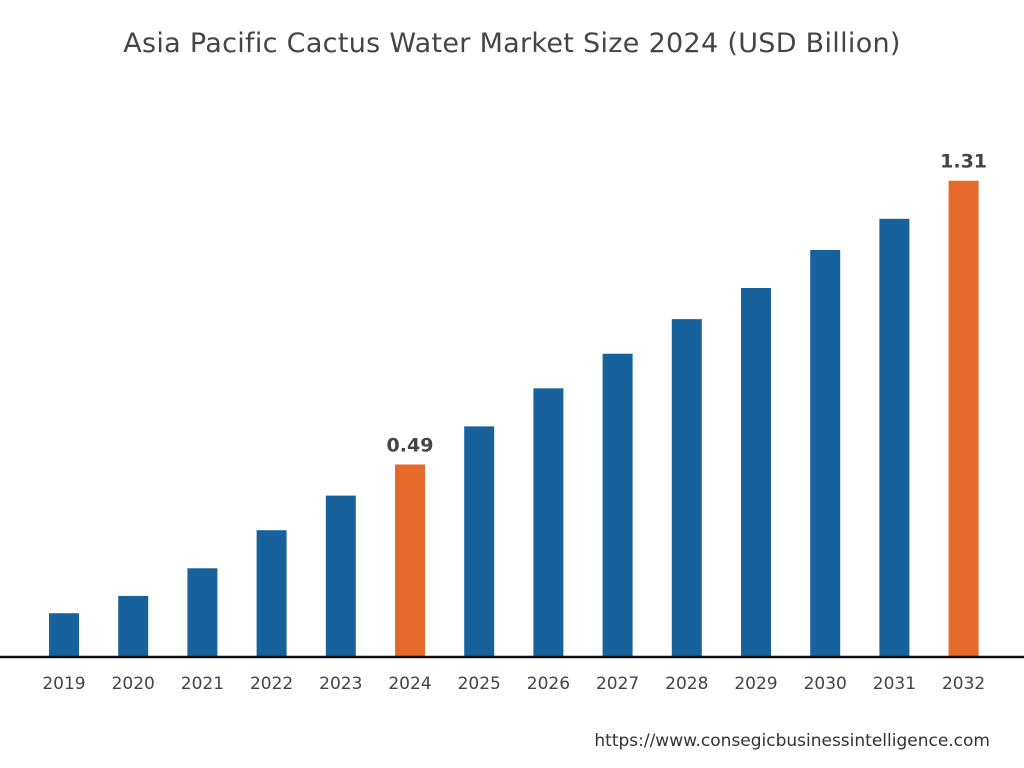 The width and height of the screenshot is (1024, 768). I want to click on x-tick-label: 2020, so click(133, 684).